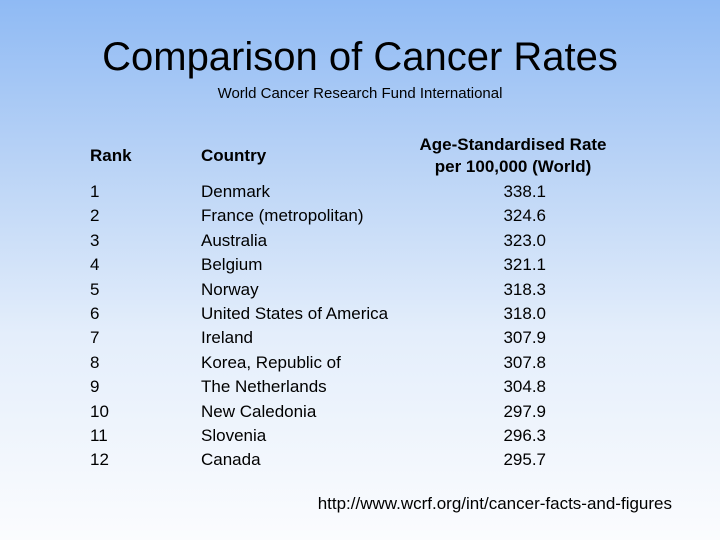 The height and width of the screenshot is (540, 720). What do you see at coordinates (524, 387) in the screenshot?
I see `rate-cell: 304.8` at bounding box center [524, 387].